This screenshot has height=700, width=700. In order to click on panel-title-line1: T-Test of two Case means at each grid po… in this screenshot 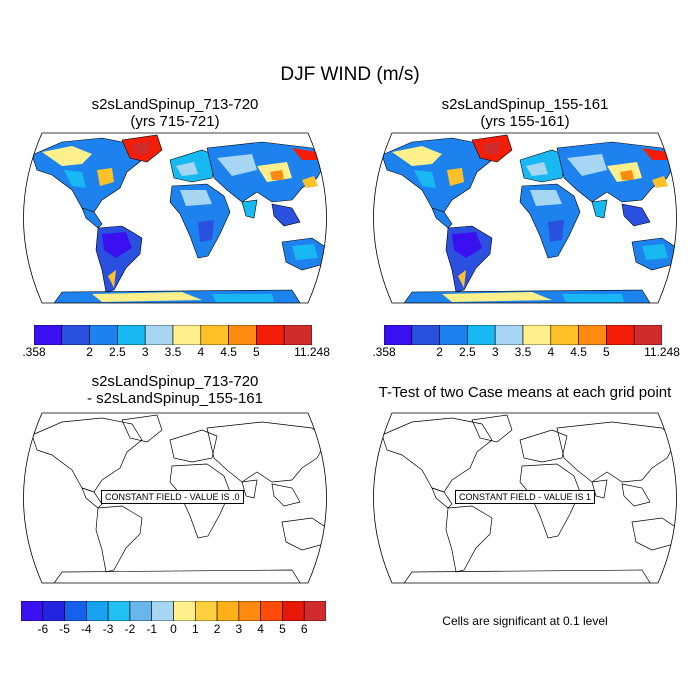, I will do `click(525, 392)`.